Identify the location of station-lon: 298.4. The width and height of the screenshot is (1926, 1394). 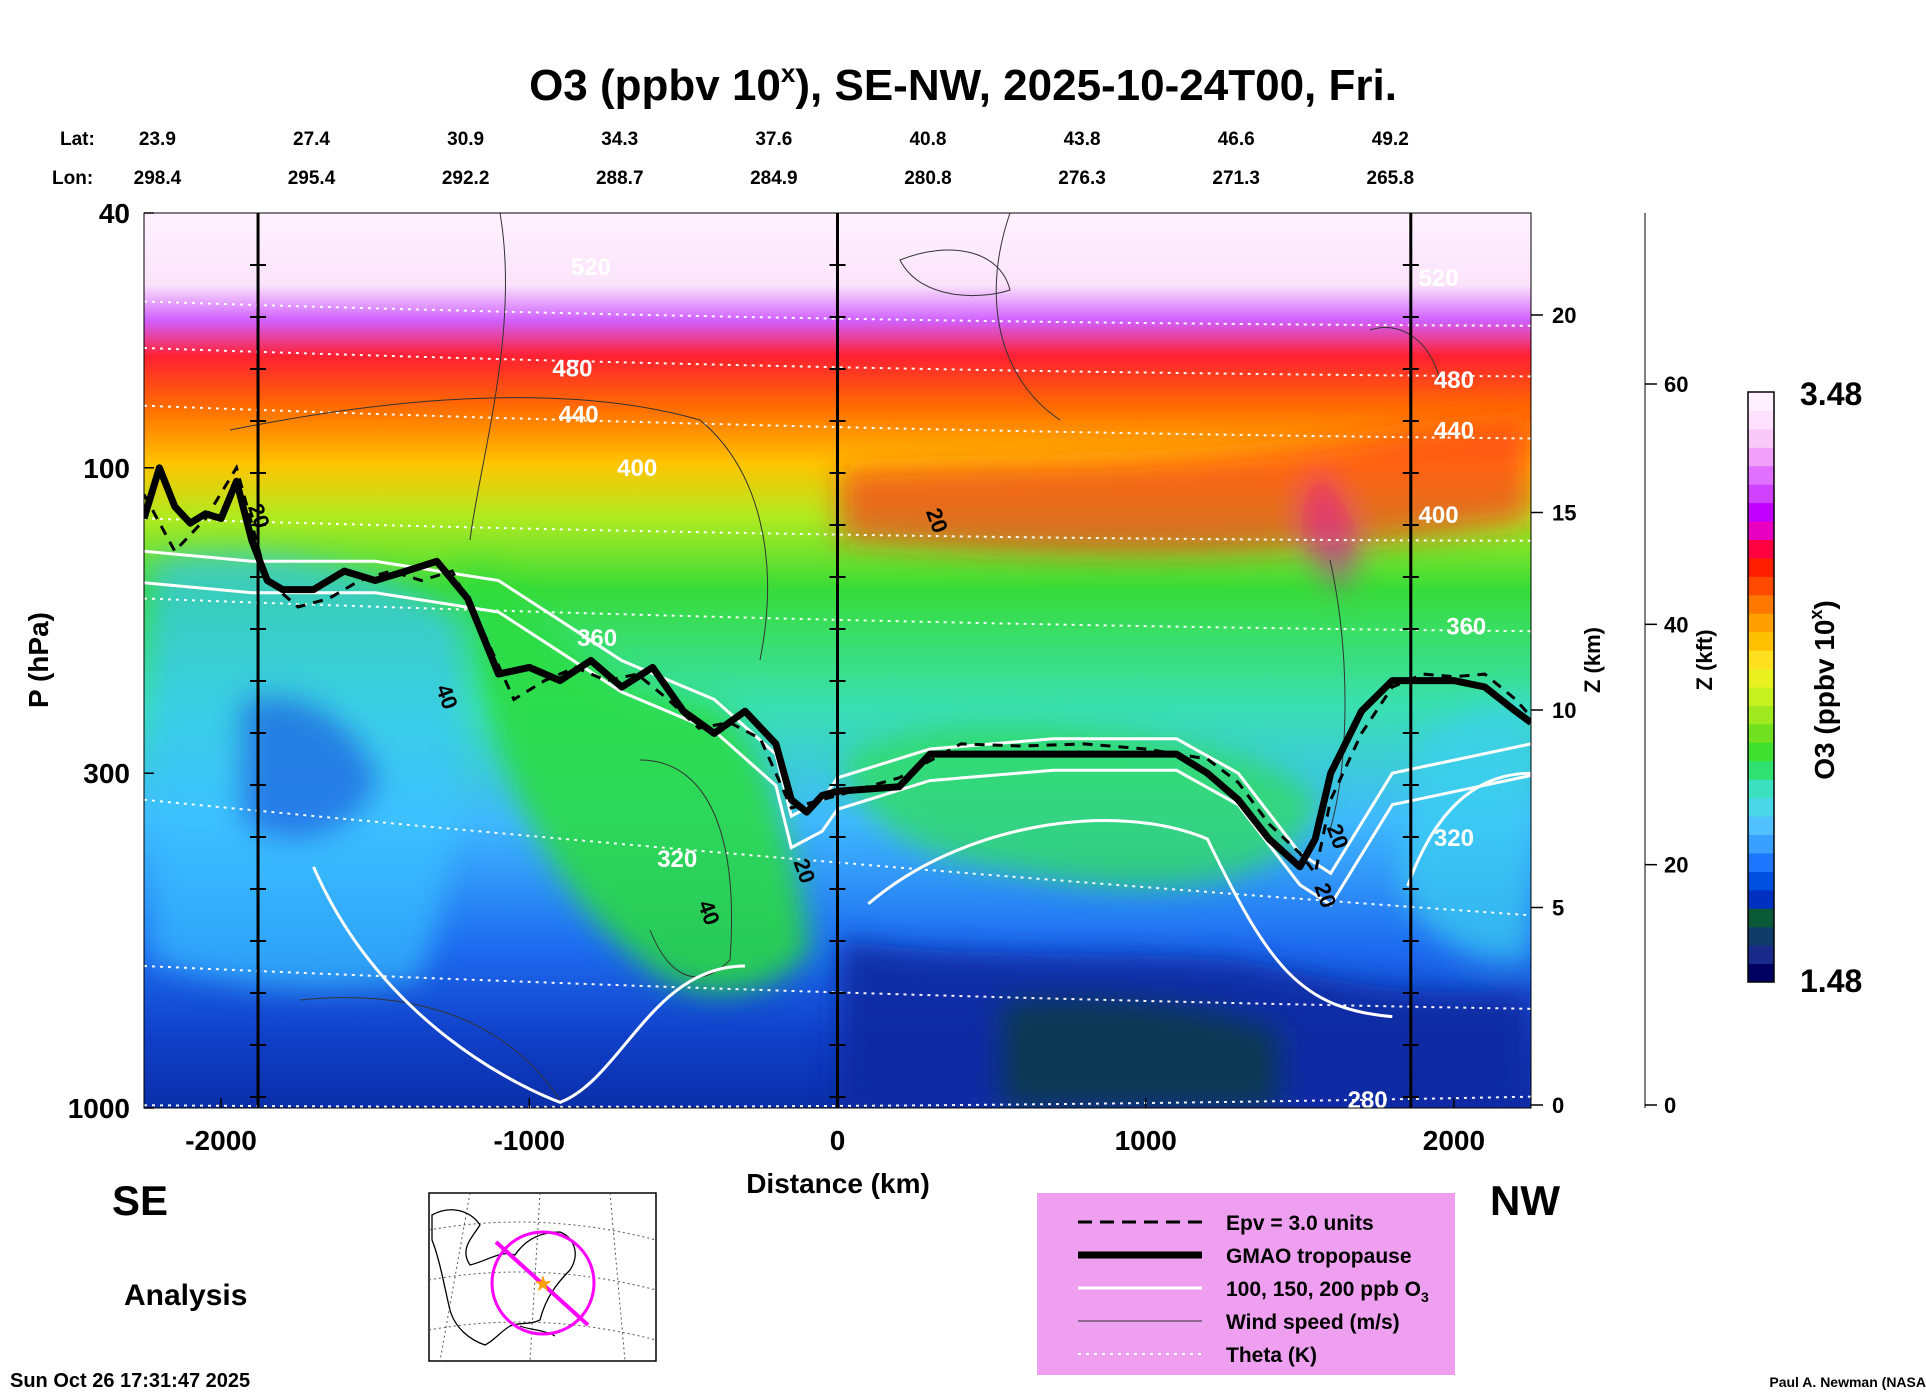
(158, 178).